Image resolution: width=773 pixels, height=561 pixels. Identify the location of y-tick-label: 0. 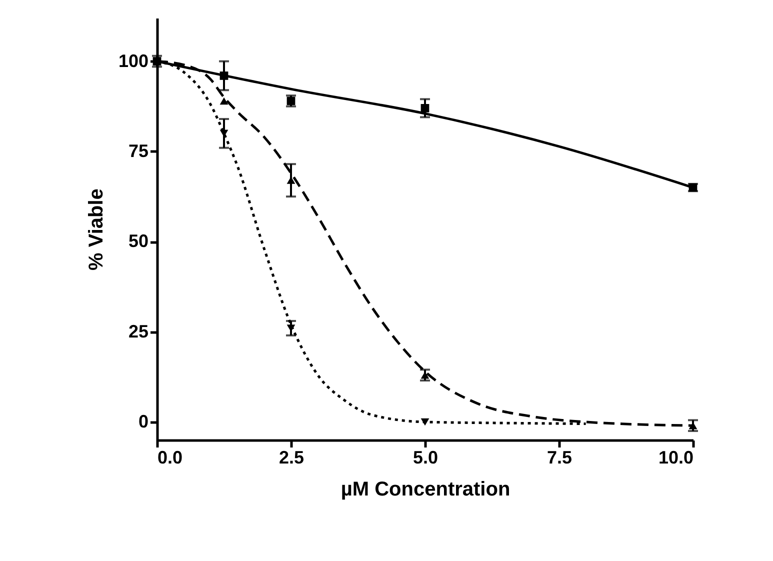
(143, 421).